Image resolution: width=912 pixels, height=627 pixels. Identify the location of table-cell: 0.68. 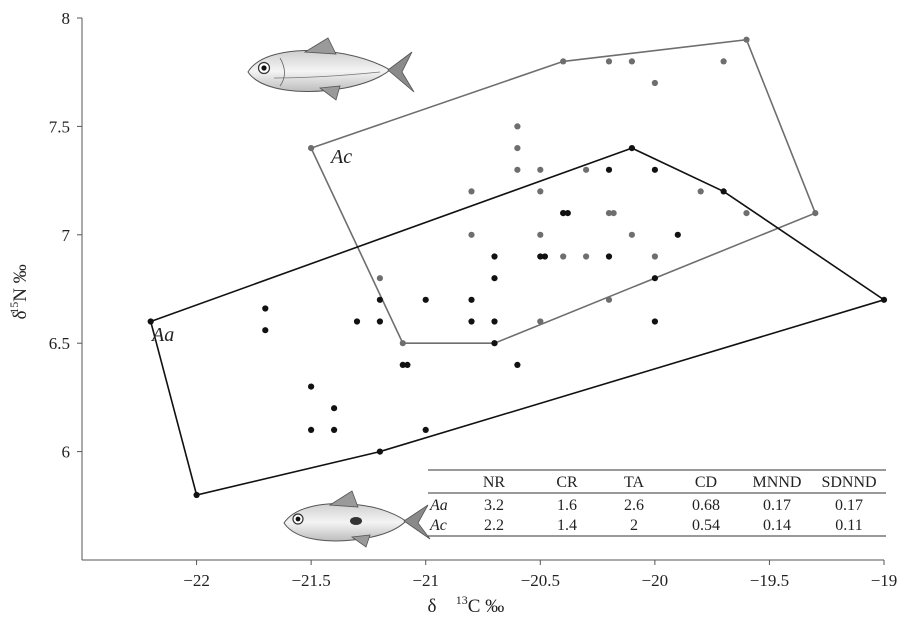
(706, 505).